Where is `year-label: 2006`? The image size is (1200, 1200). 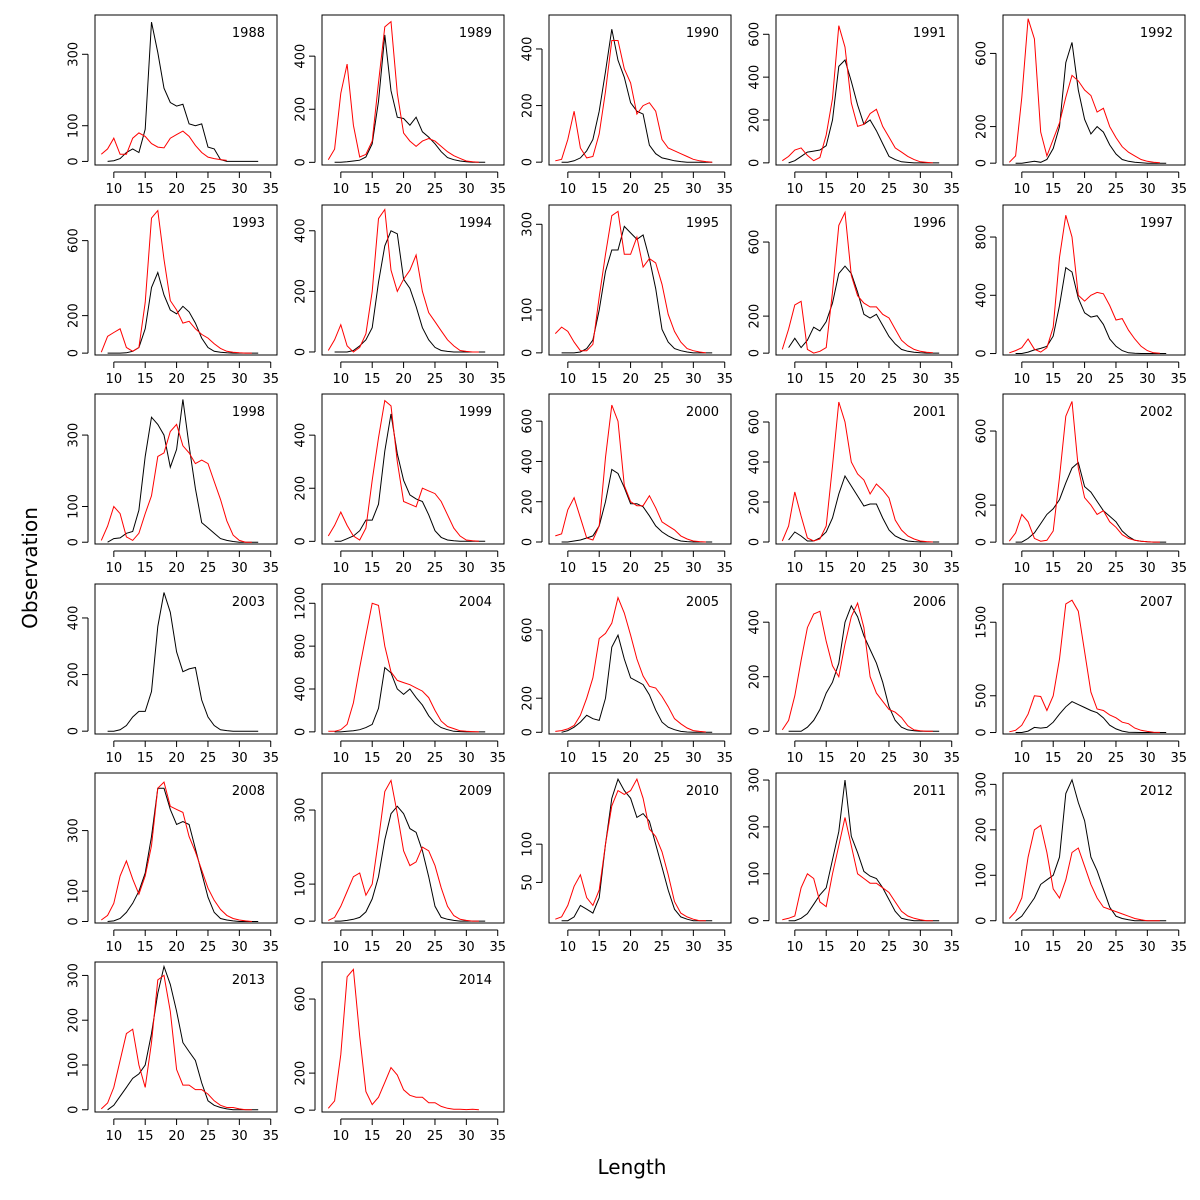 year-label: 2006 is located at coordinates (929, 602).